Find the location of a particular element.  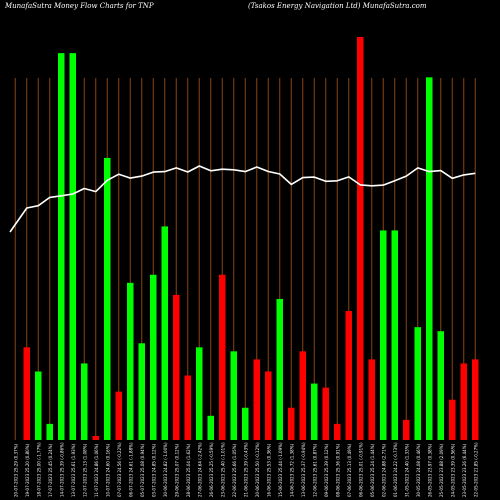

x-tick-label: 21-06-2023 25.39 (-0.43%) is located at coordinates (245, 469).